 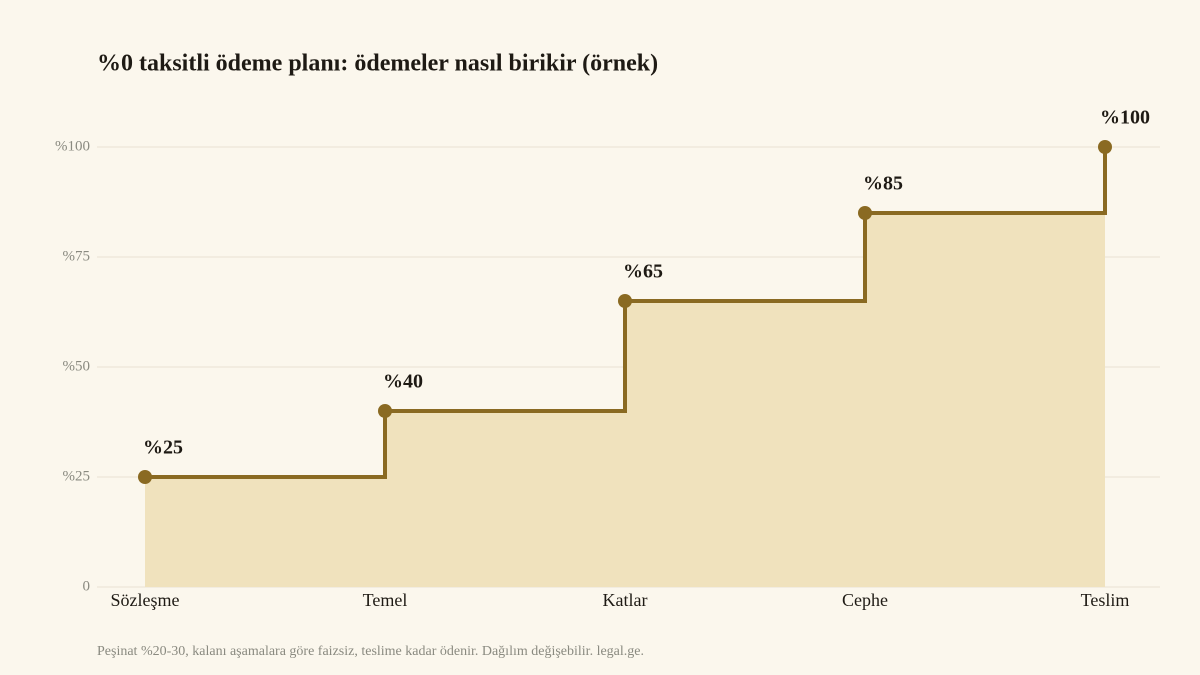 I want to click on data-label: %25, so click(x=163, y=448).